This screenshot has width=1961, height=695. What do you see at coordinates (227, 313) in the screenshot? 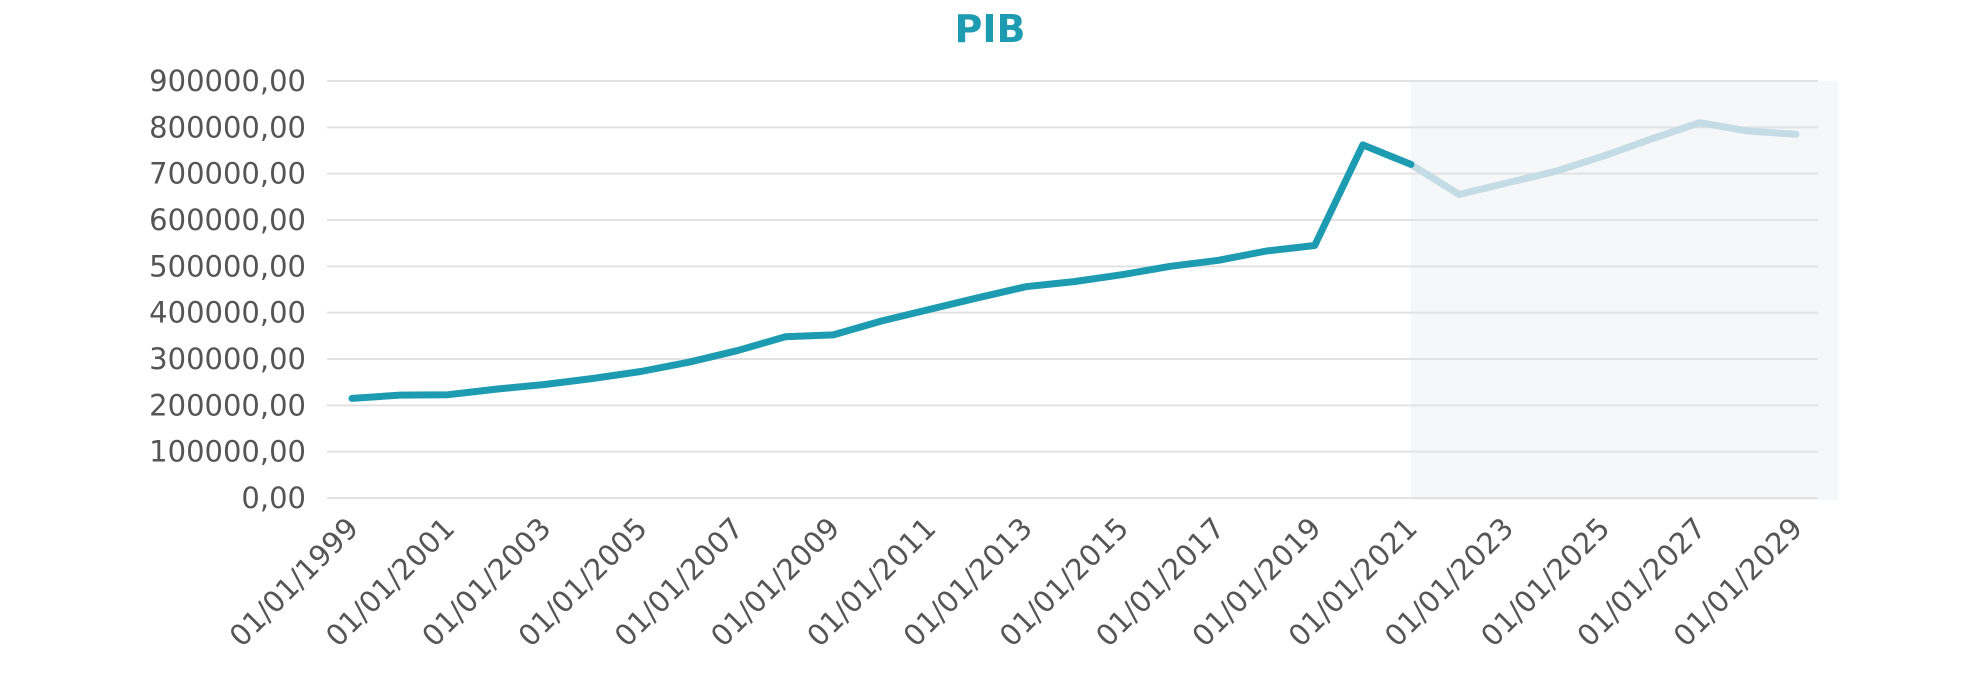
I see `y-tick-label: 400000,00` at bounding box center [227, 313].